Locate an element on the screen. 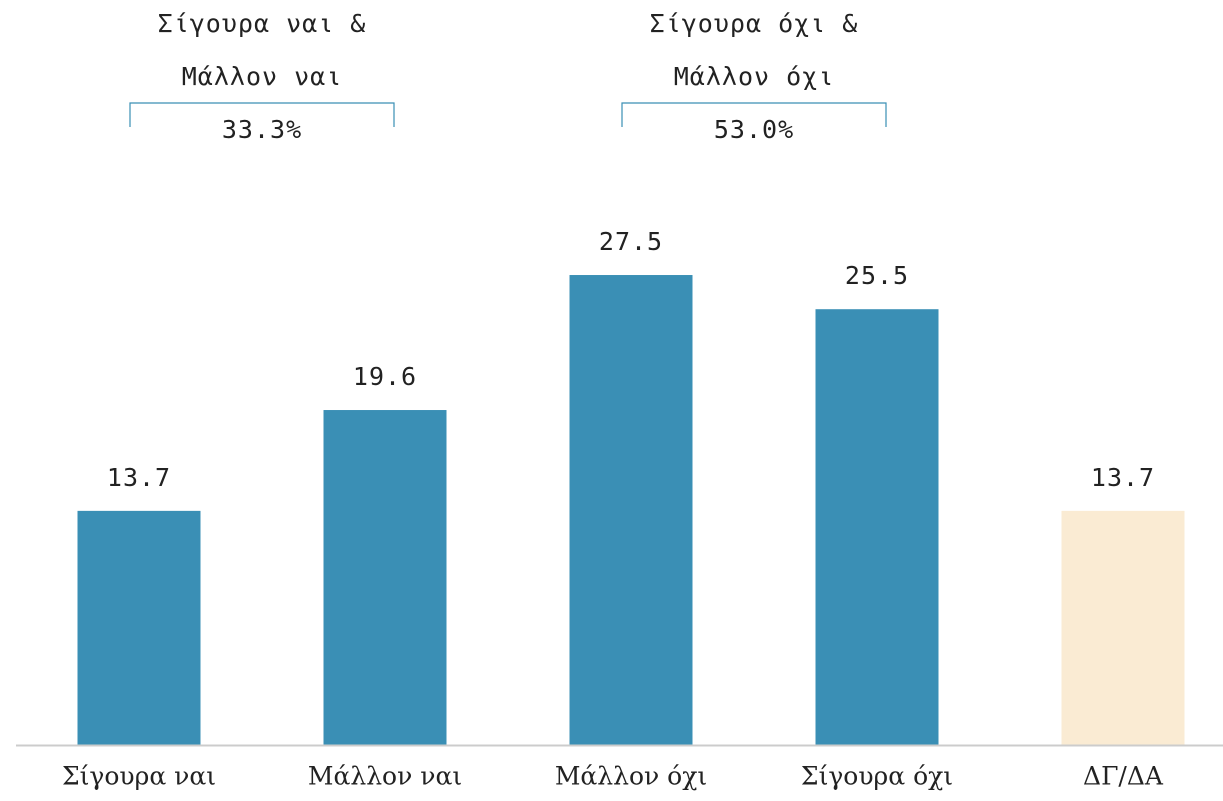 The image size is (1223, 801). annotation-label: Σίγουρα ναι & is located at coordinates (262, 23).